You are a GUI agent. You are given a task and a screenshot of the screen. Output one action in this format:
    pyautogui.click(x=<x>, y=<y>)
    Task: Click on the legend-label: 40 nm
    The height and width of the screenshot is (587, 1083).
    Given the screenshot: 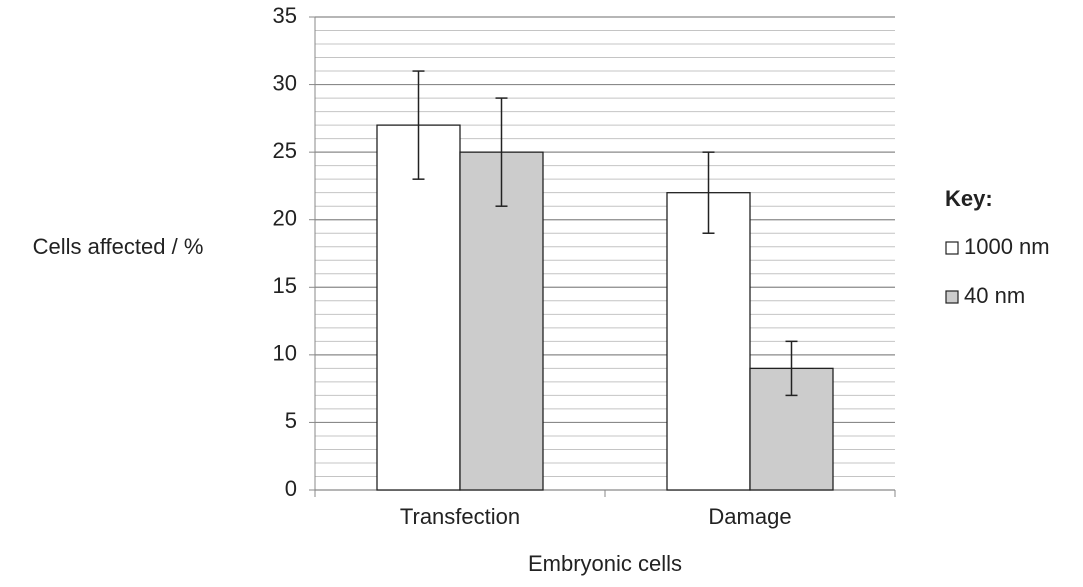 What is the action you would take?
    pyautogui.click(x=994, y=295)
    